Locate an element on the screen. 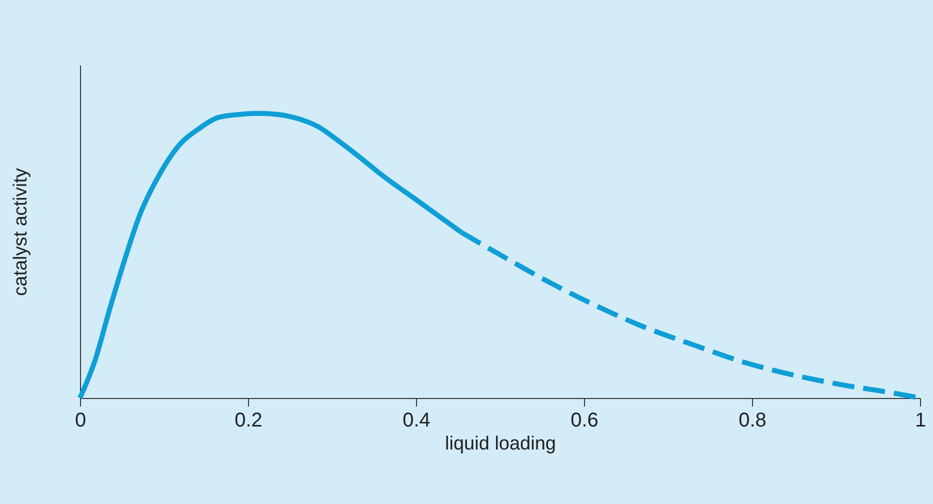 The height and width of the screenshot is (504, 933). x-tick-label: 0.6 is located at coordinates (584, 421).